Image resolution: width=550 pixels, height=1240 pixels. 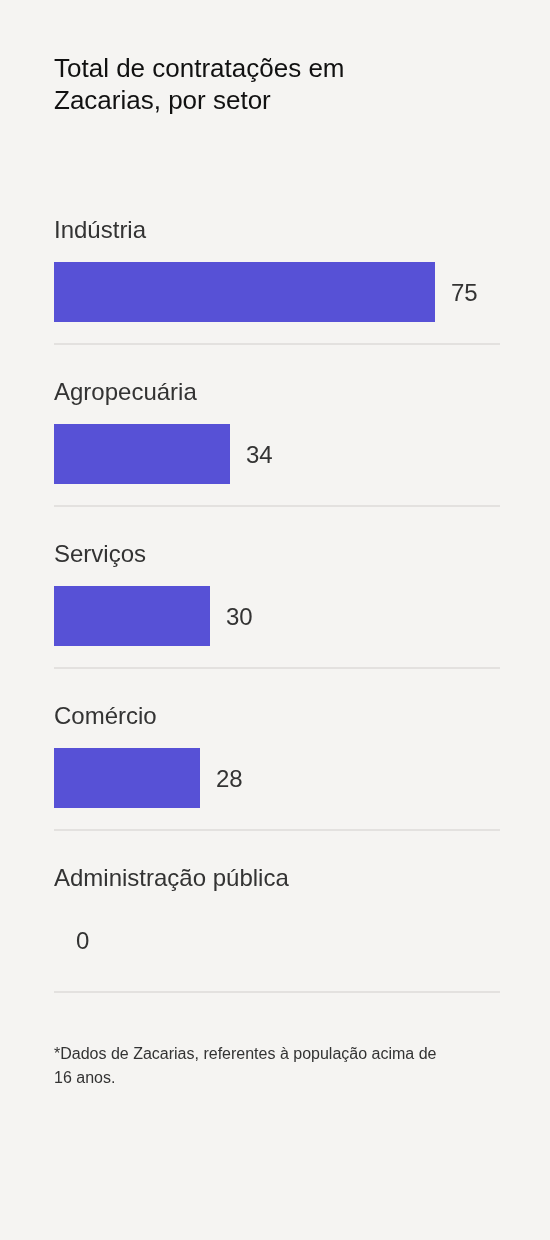 I want to click on y-tick-label: Administração pública, so click(x=172, y=877).